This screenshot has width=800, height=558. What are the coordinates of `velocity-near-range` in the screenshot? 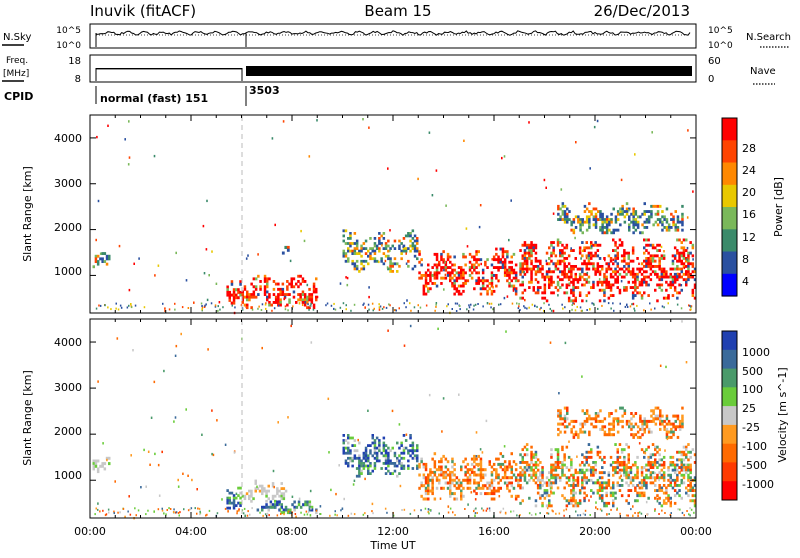 It's located at (288, 511).